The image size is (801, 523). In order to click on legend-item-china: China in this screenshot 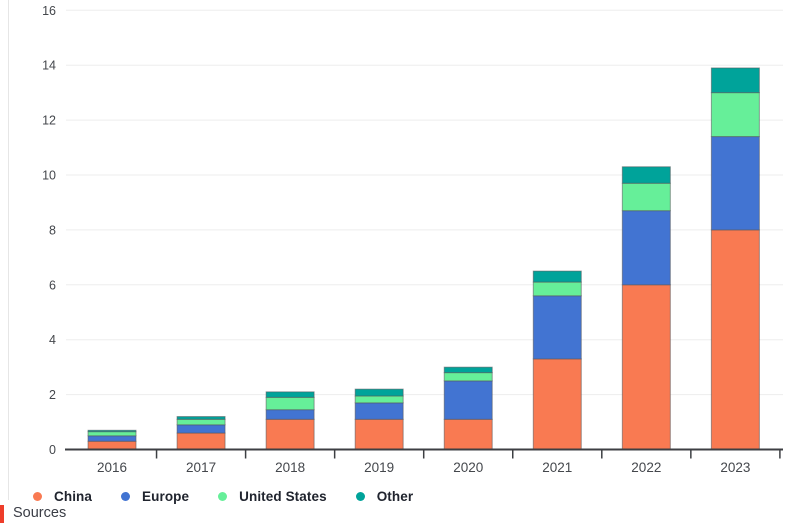, I will do `click(62, 496)`.